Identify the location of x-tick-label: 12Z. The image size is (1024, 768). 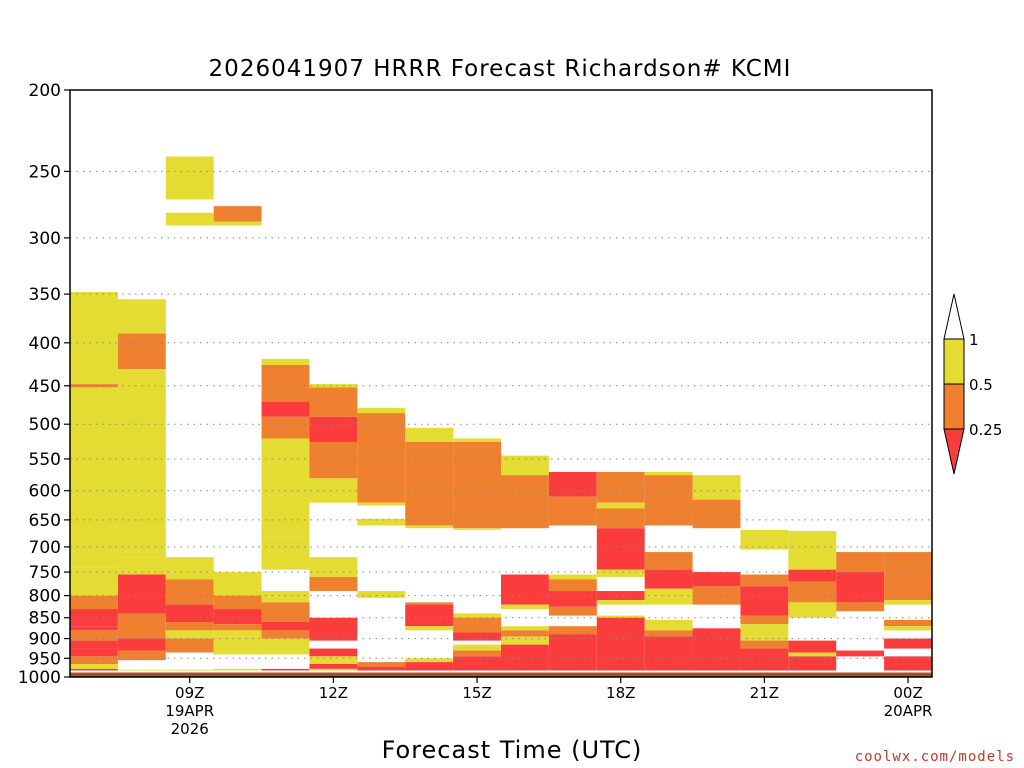
(333, 693).